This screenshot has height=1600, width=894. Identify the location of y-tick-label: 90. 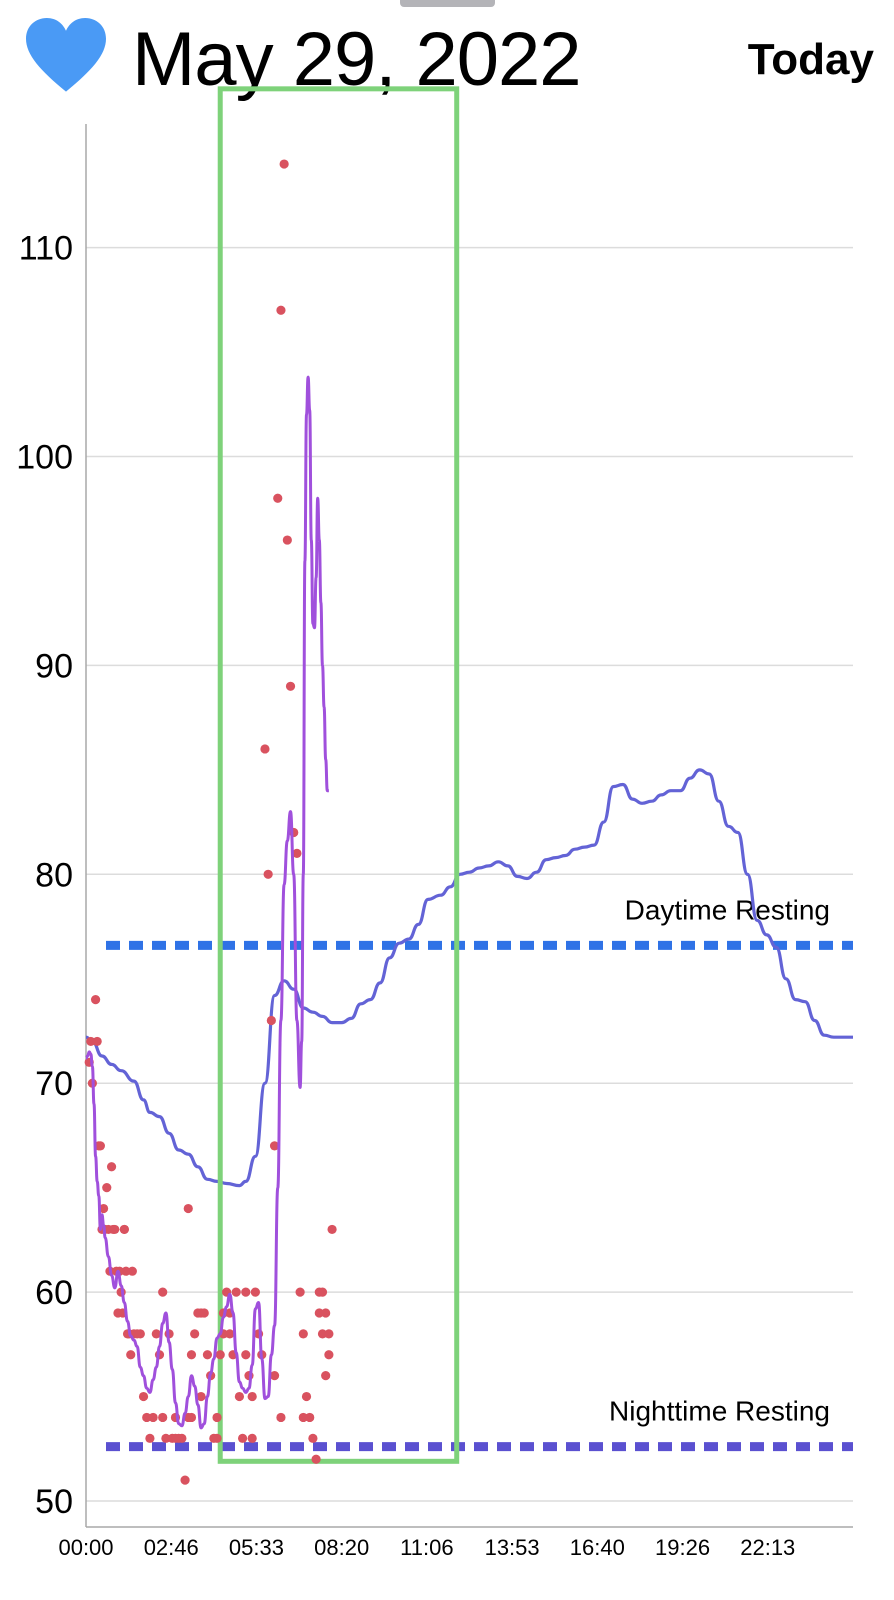
(54, 666).